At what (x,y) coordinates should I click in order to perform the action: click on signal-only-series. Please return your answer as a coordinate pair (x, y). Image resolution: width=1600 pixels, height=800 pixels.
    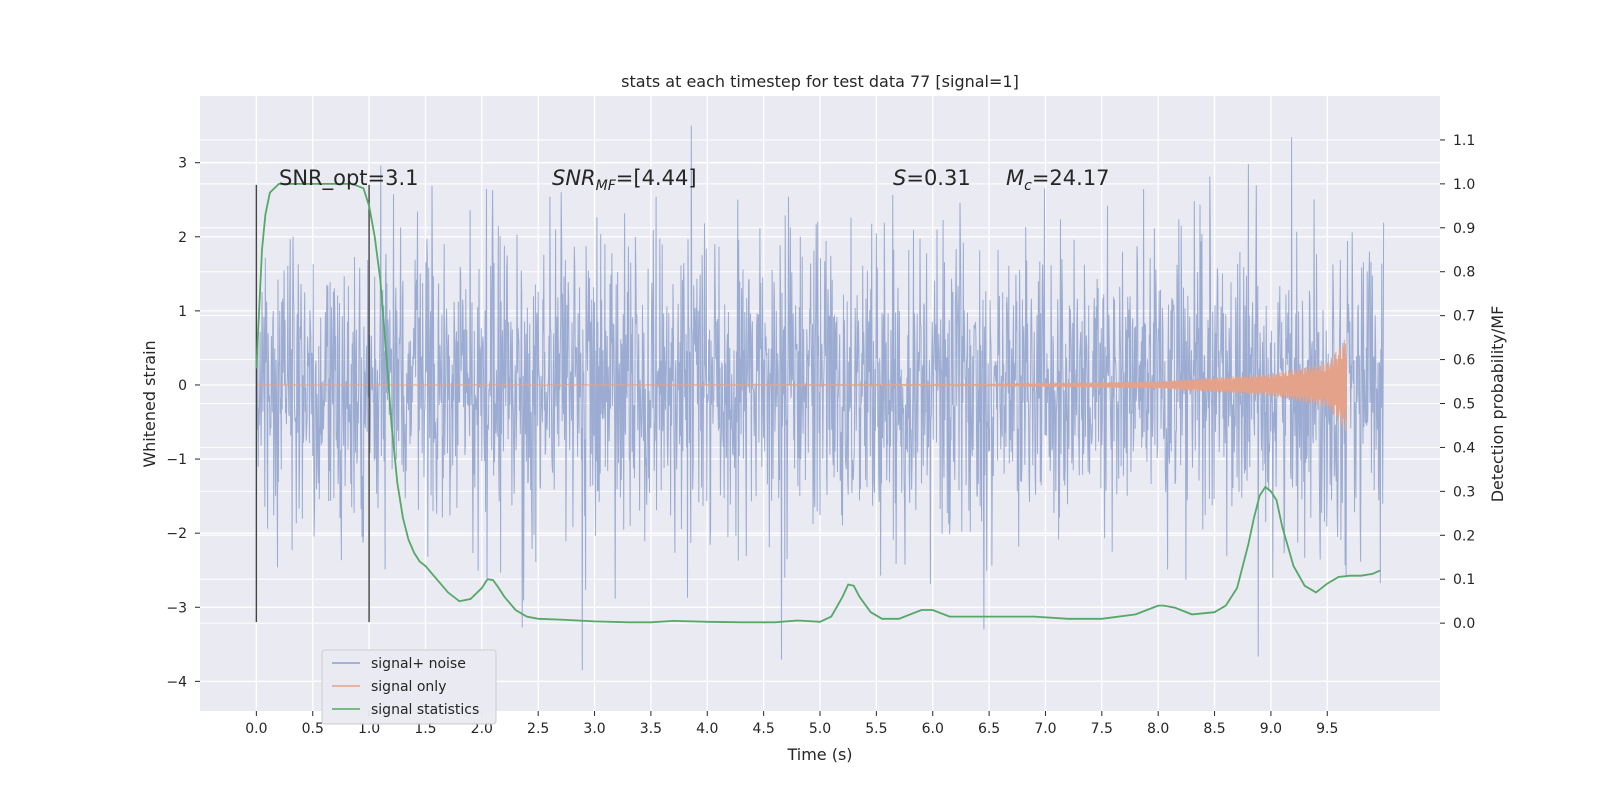
    Looking at the image, I should click on (801, 385).